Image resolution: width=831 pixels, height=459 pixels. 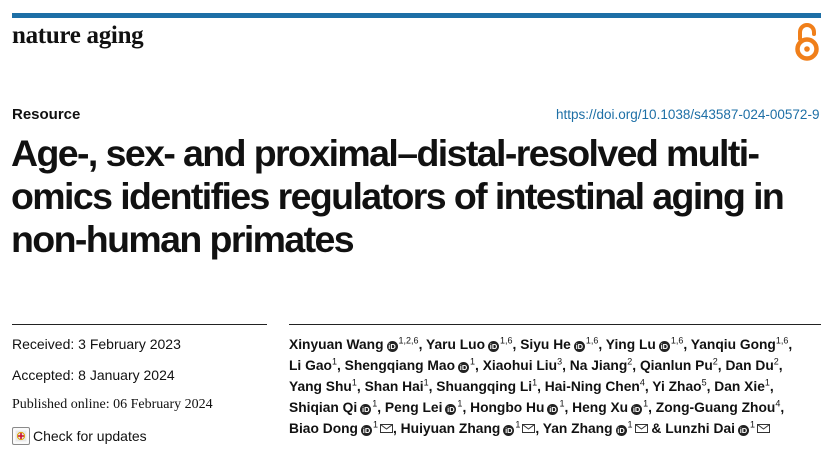 What do you see at coordinates (456, 344) in the screenshot?
I see `author-name-text: Yaru Luo` at bounding box center [456, 344].